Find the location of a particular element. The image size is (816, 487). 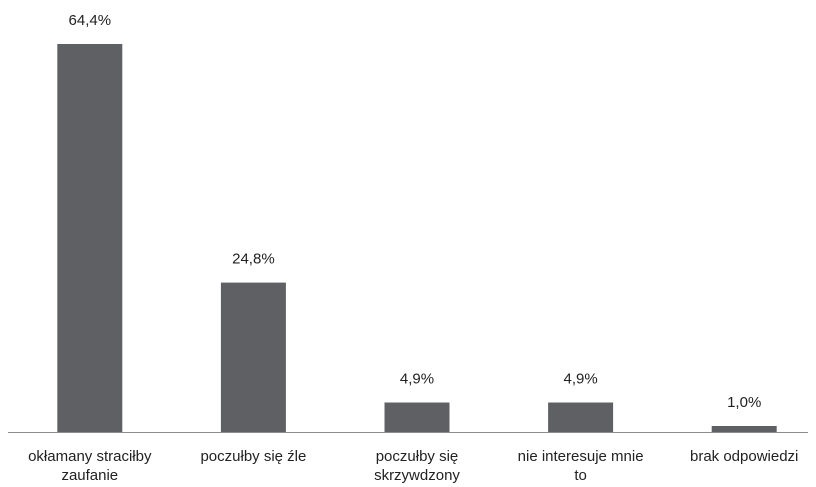

data-label-5: 1,0% is located at coordinates (744, 402).